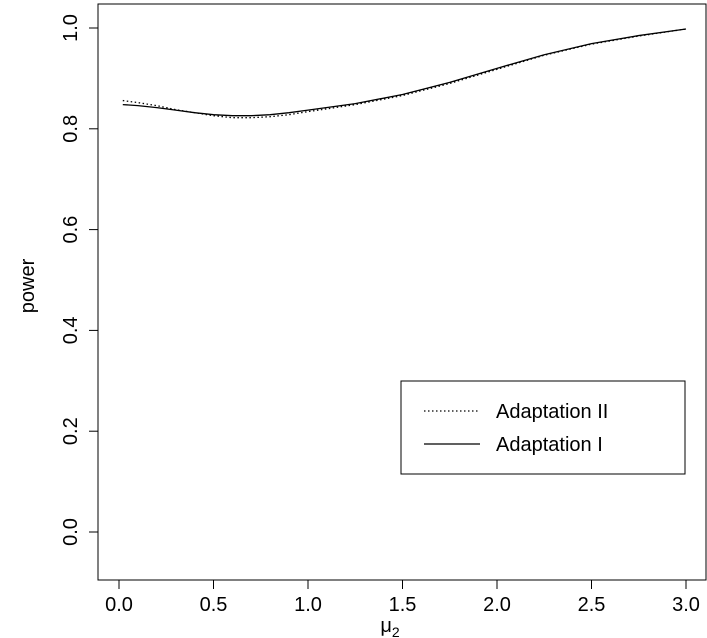  I want to click on x-tick-label: 0.5, so click(214, 605).